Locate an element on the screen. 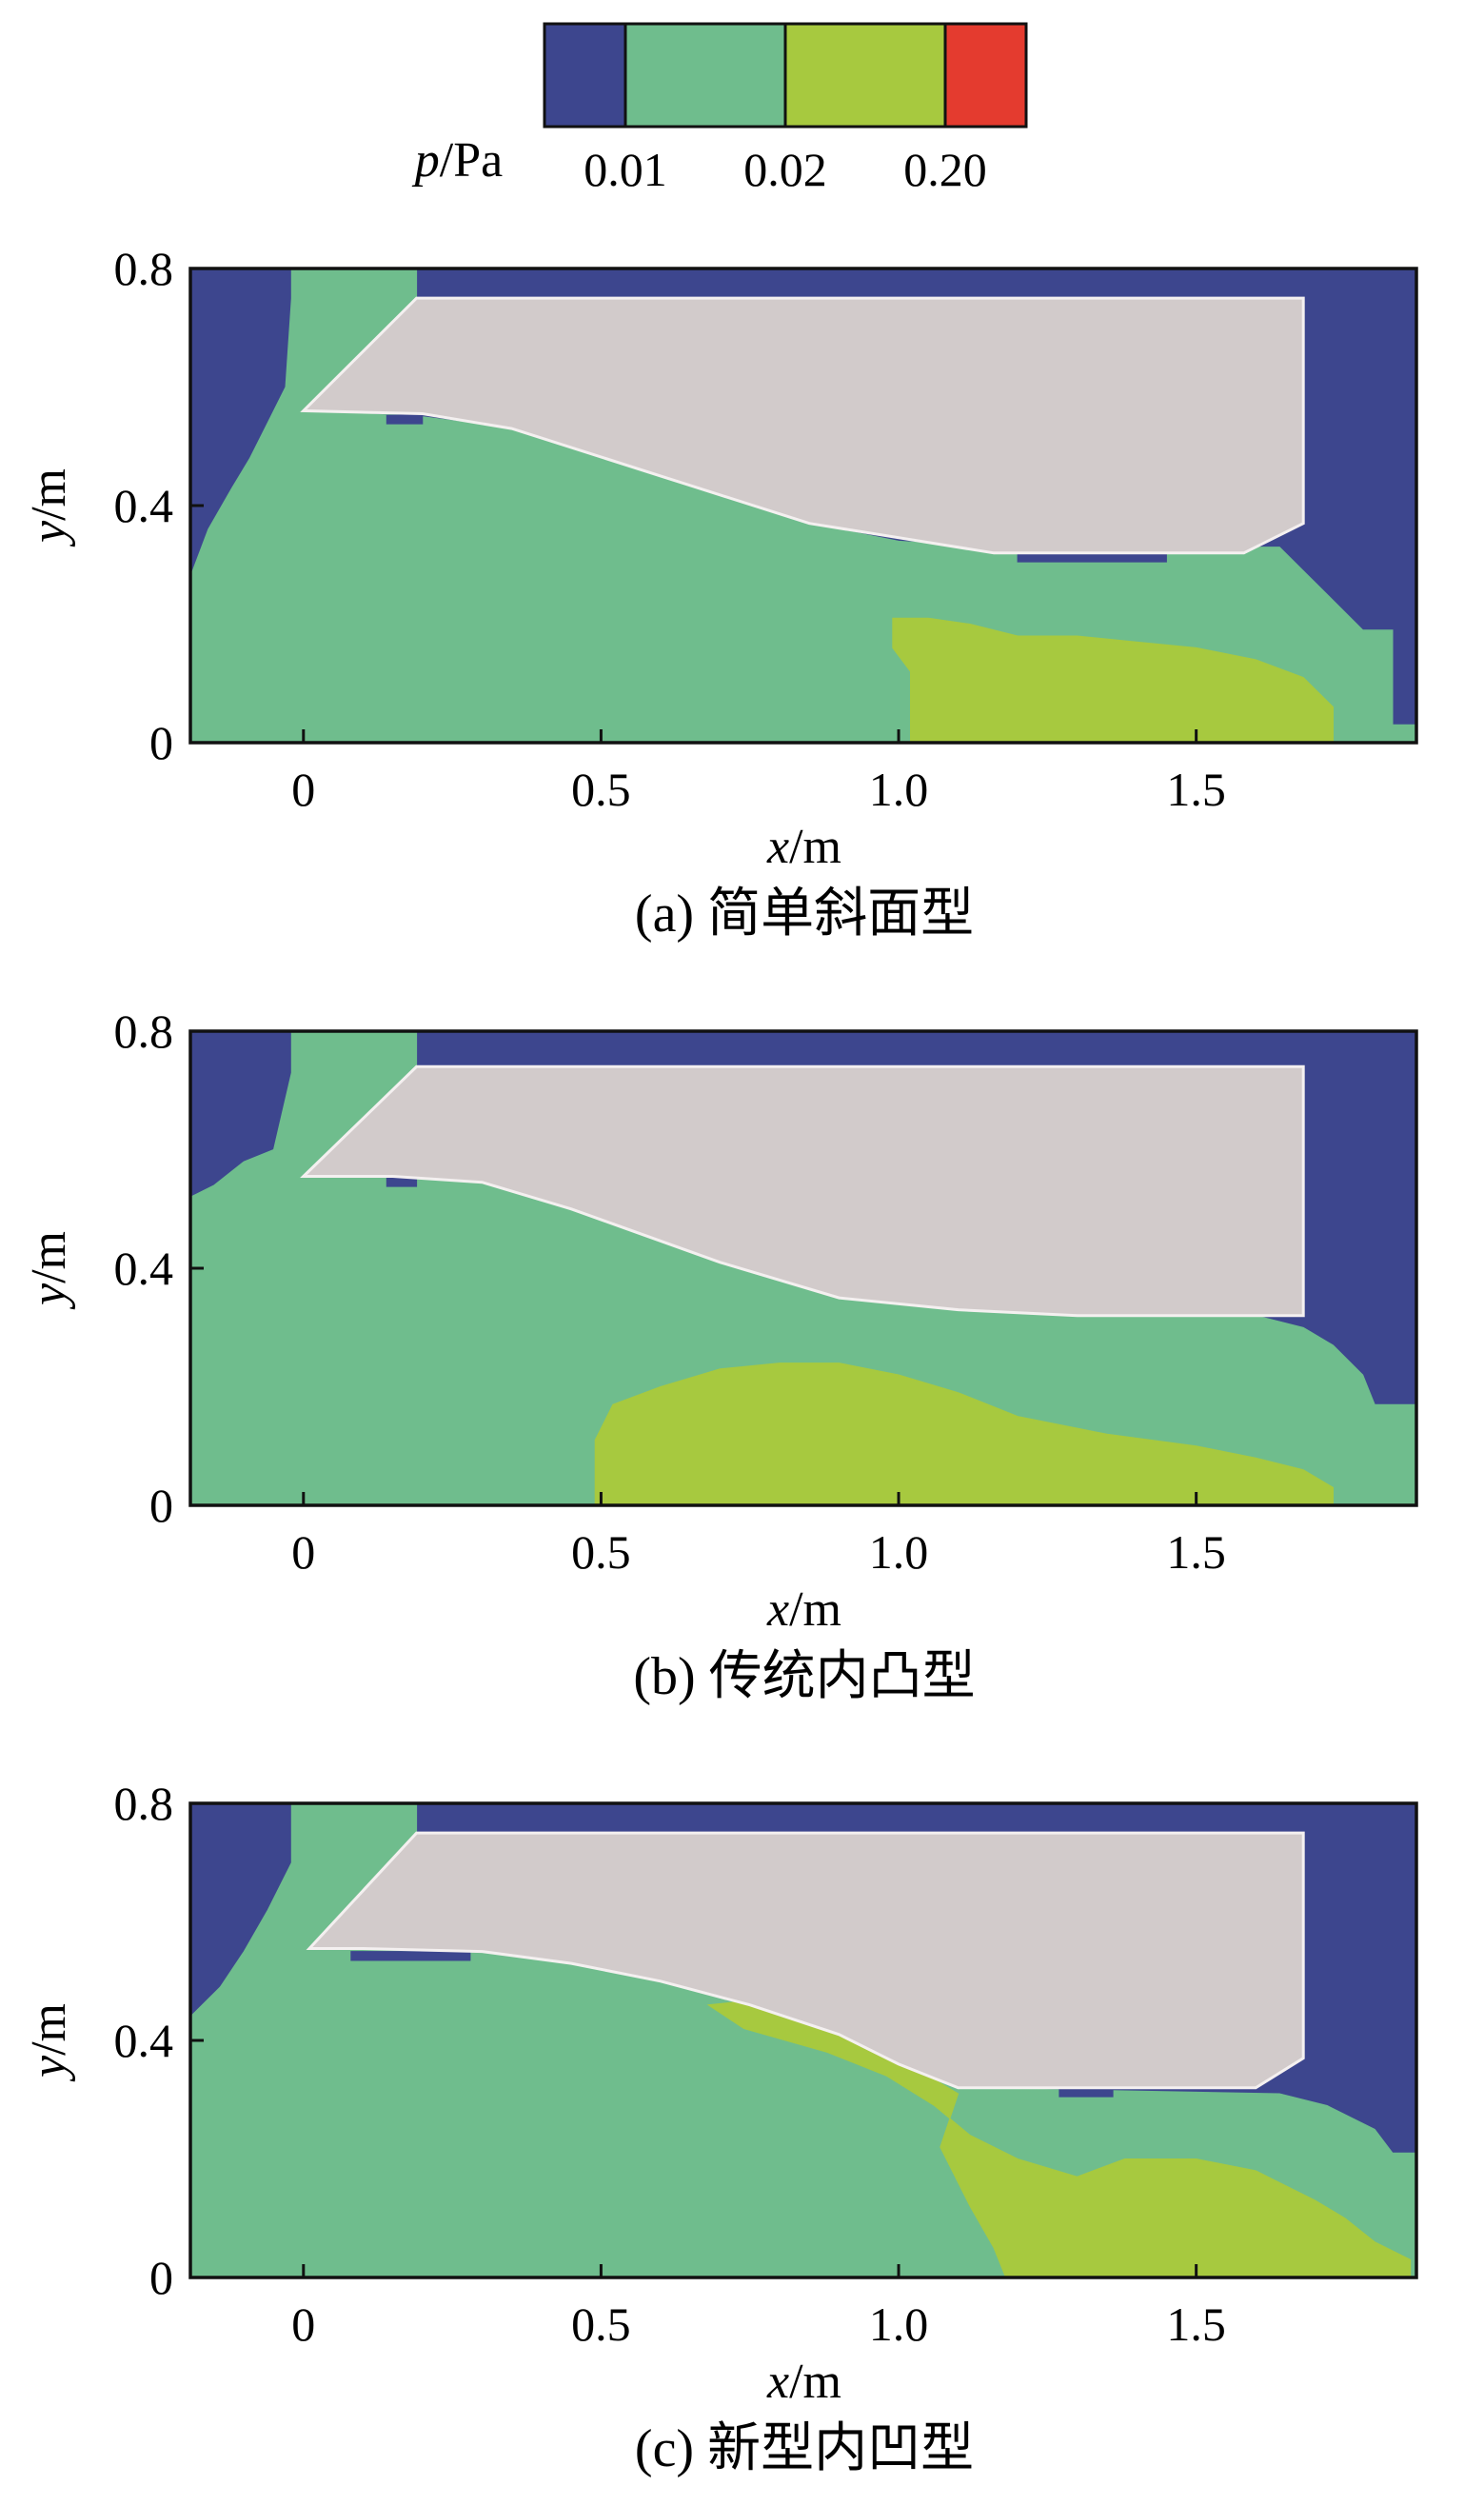 The width and height of the screenshot is (1484, 2506). colorbar: 0.01 0.02 0.20 p/Pa is located at coordinates (720, 109).